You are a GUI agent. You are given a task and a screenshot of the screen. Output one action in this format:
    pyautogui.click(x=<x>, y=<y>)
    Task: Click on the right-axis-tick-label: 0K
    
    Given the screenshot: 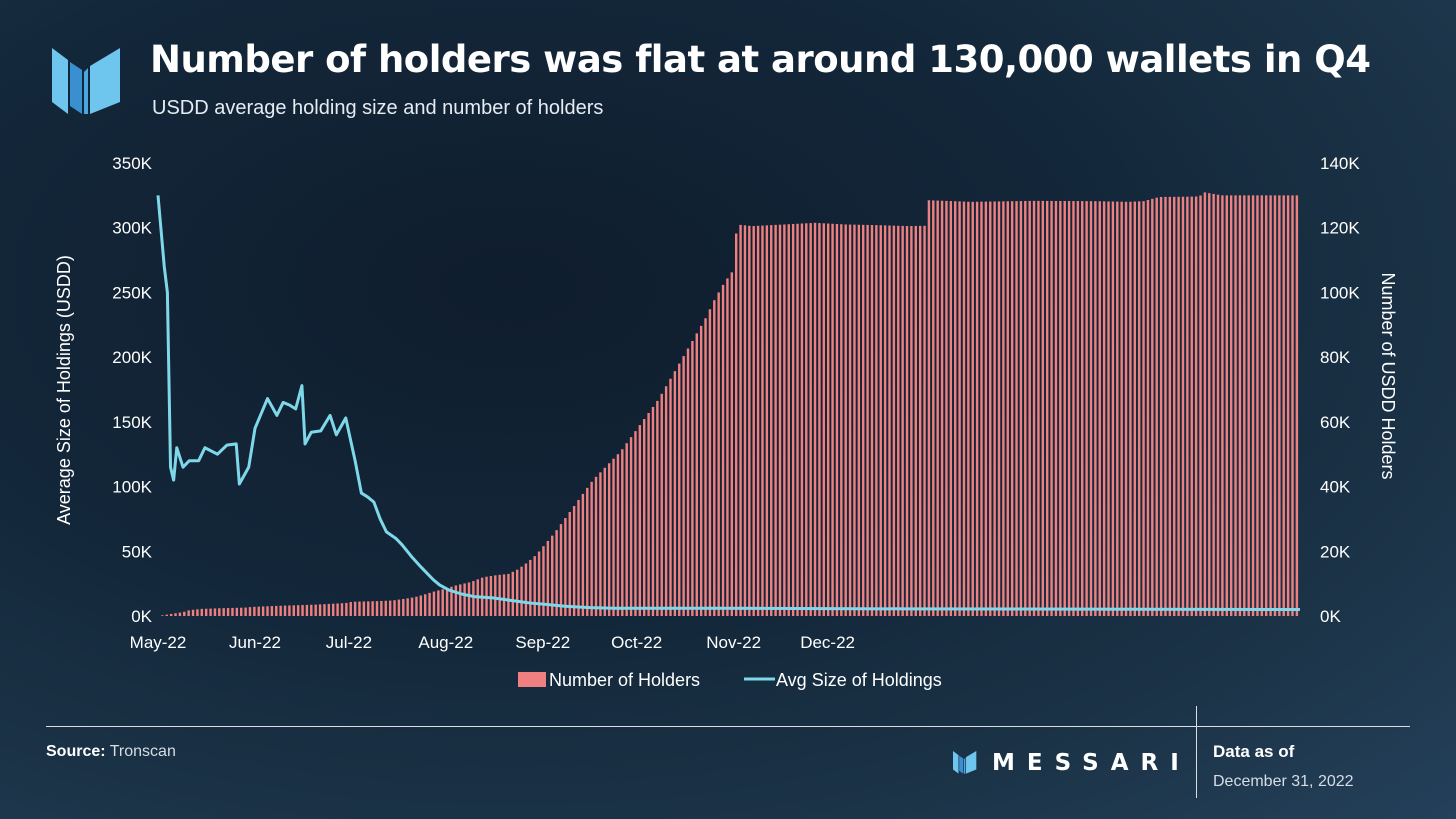 What is the action you would take?
    pyautogui.click(x=1330, y=616)
    